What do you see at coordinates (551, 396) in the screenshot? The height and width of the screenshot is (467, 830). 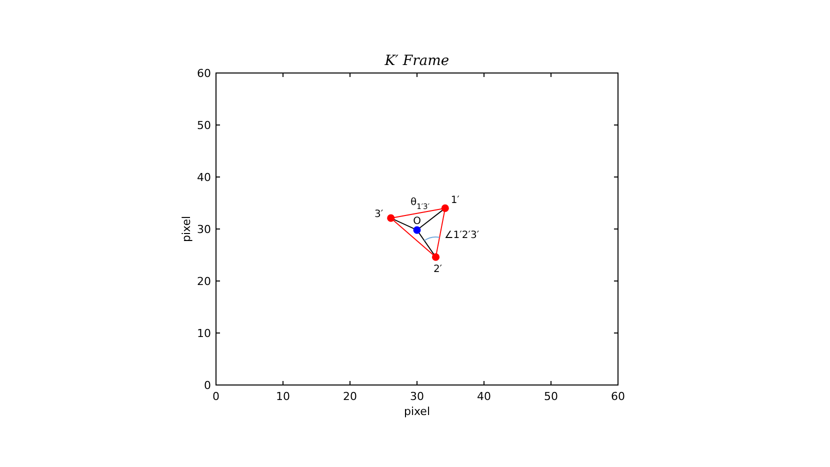 I see `x-tick-label: 50` at bounding box center [551, 396].